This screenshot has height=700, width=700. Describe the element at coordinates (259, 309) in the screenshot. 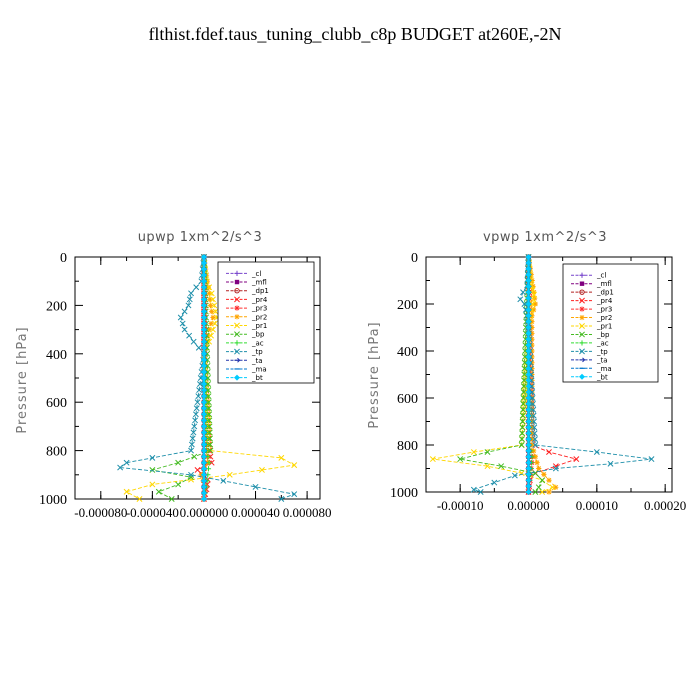

I see `legend-label: _pr3` at that location.